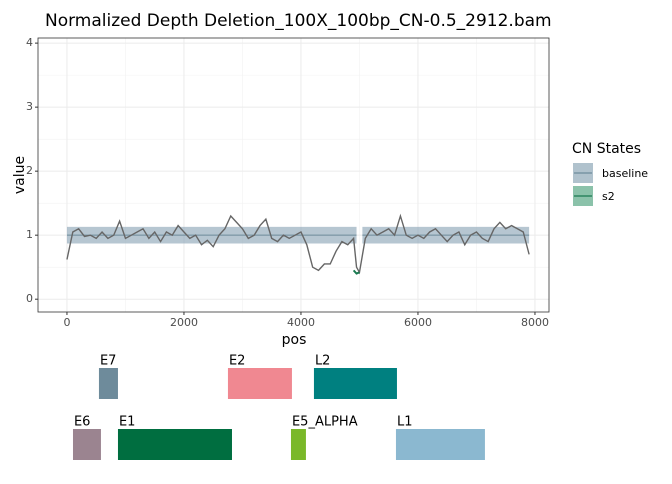  Describe the element at coordinates (418, 322) in the screenshot. I see `x-tick-label: 6000` at that location.